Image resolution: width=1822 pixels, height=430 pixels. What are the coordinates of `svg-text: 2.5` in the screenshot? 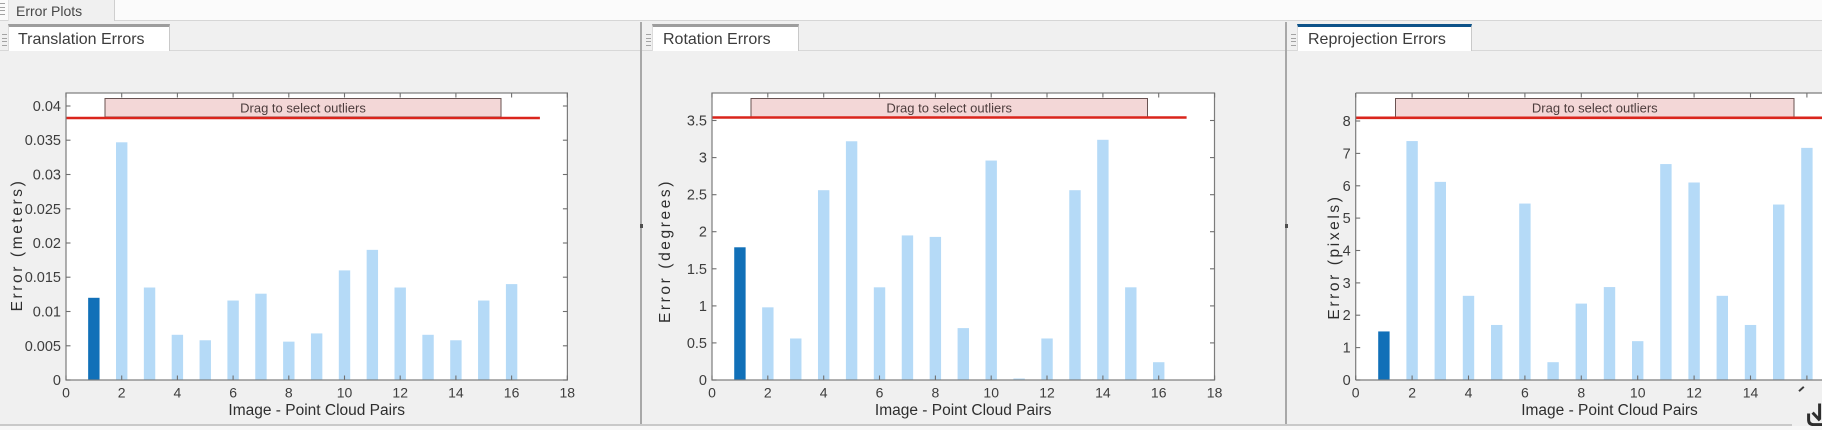 It's located at (697, 196).